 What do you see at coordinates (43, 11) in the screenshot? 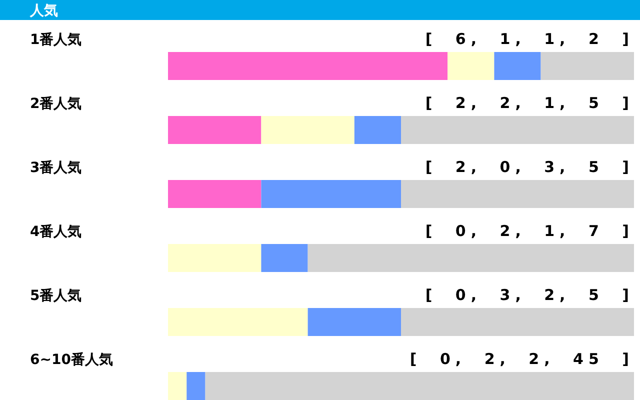
I see `text: 人気` at bounding box center [43, 11].